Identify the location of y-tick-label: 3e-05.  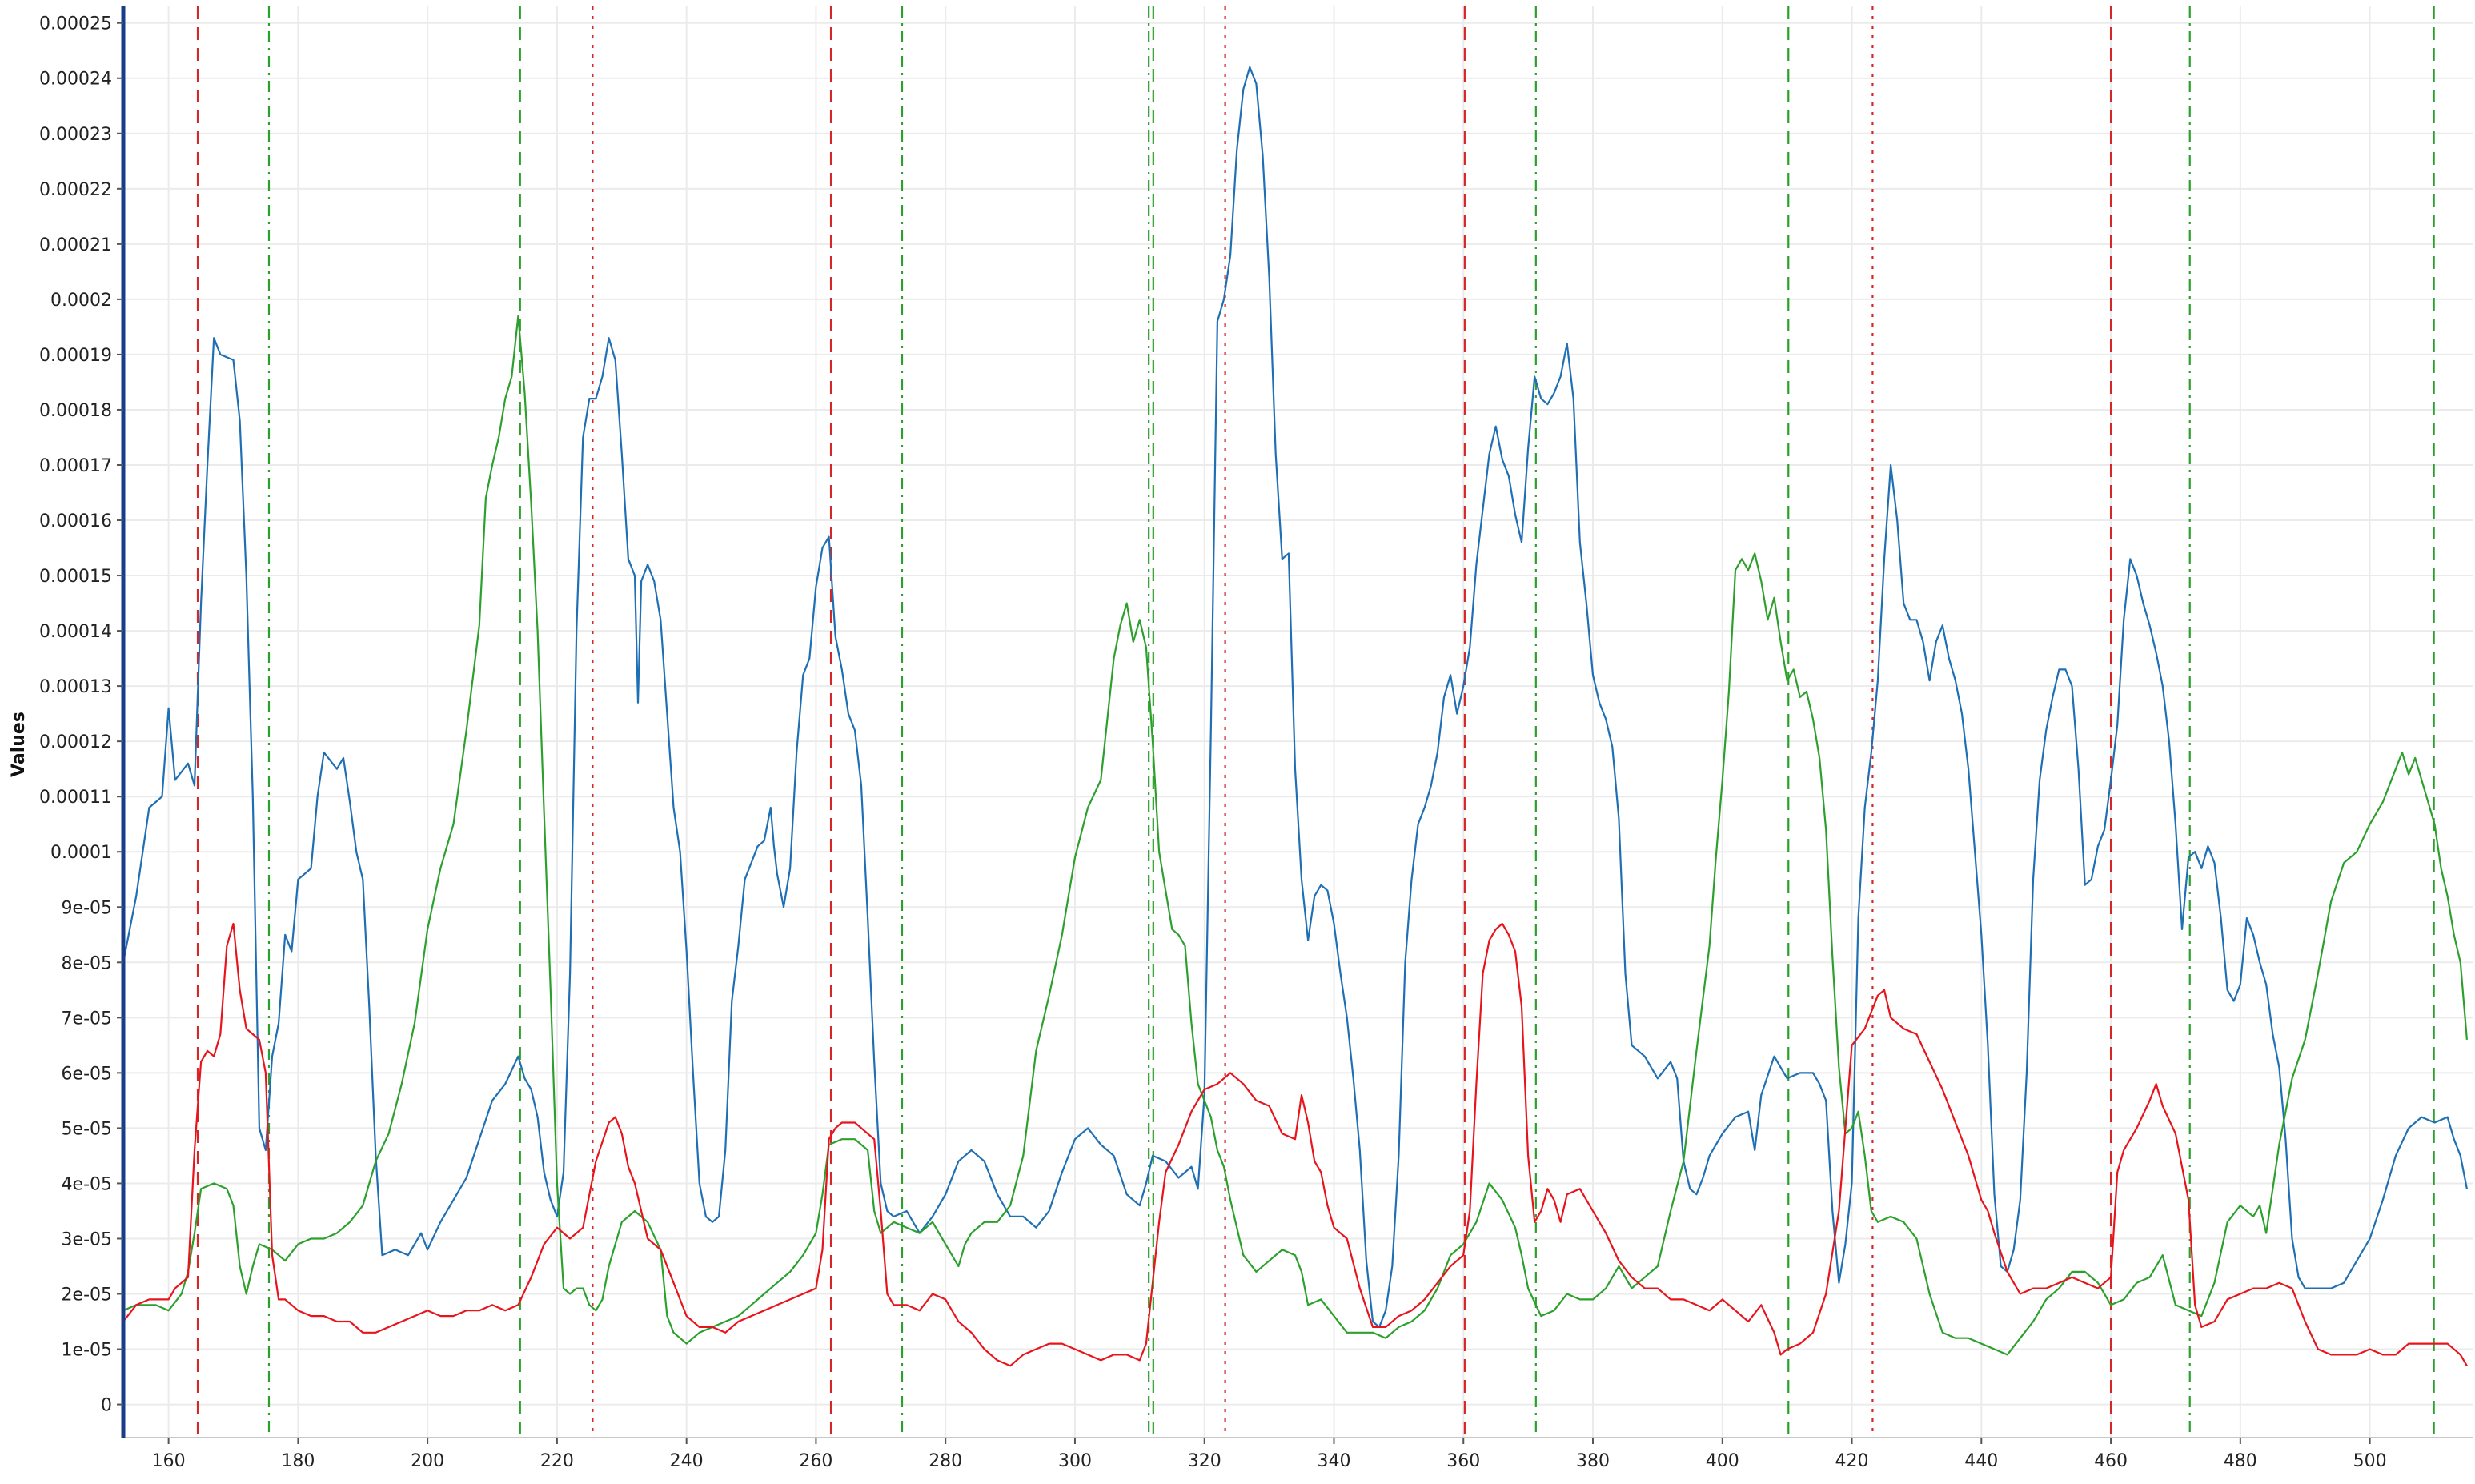
(87, 1239).